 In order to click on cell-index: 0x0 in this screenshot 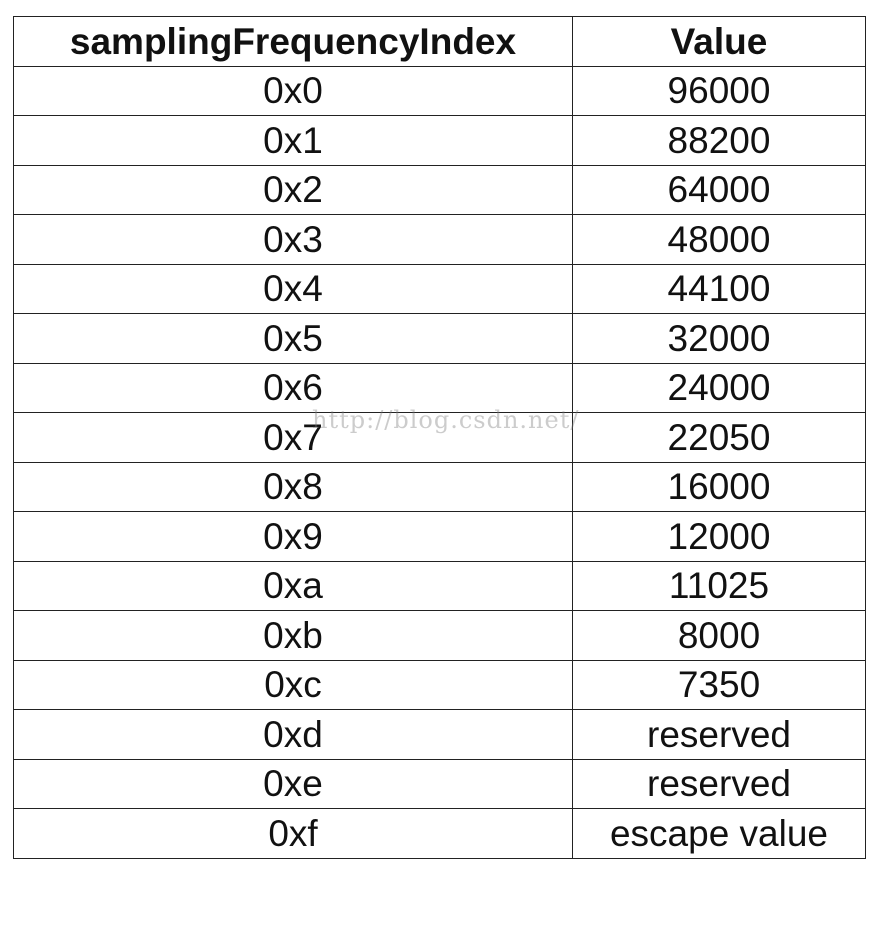, I will do `click(293, 90)`.